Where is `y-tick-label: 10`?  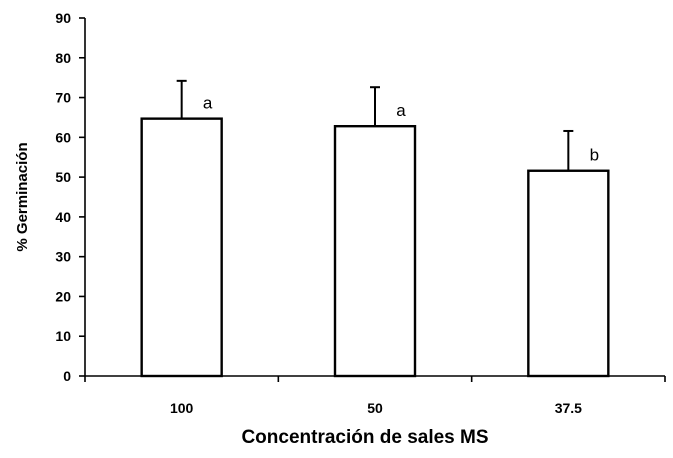 y-tick-label: 10 is located at coordinates (63, 336).